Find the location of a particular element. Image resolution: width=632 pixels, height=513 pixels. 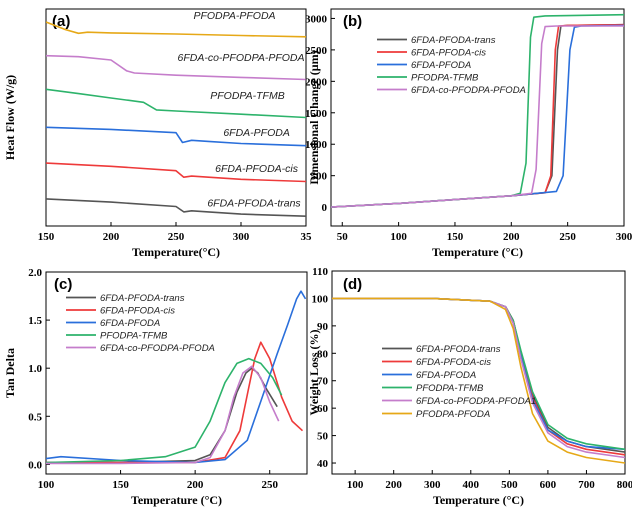

y-tick-label: 40 is located at coordinates (323, 464).